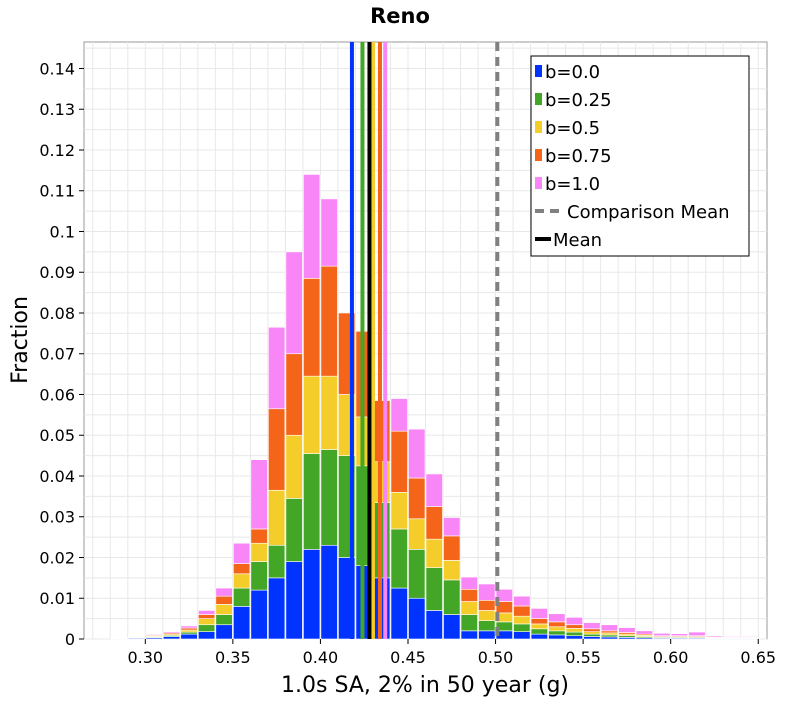  I want to click on y-tick-label: 0.02, so click(57, 557).